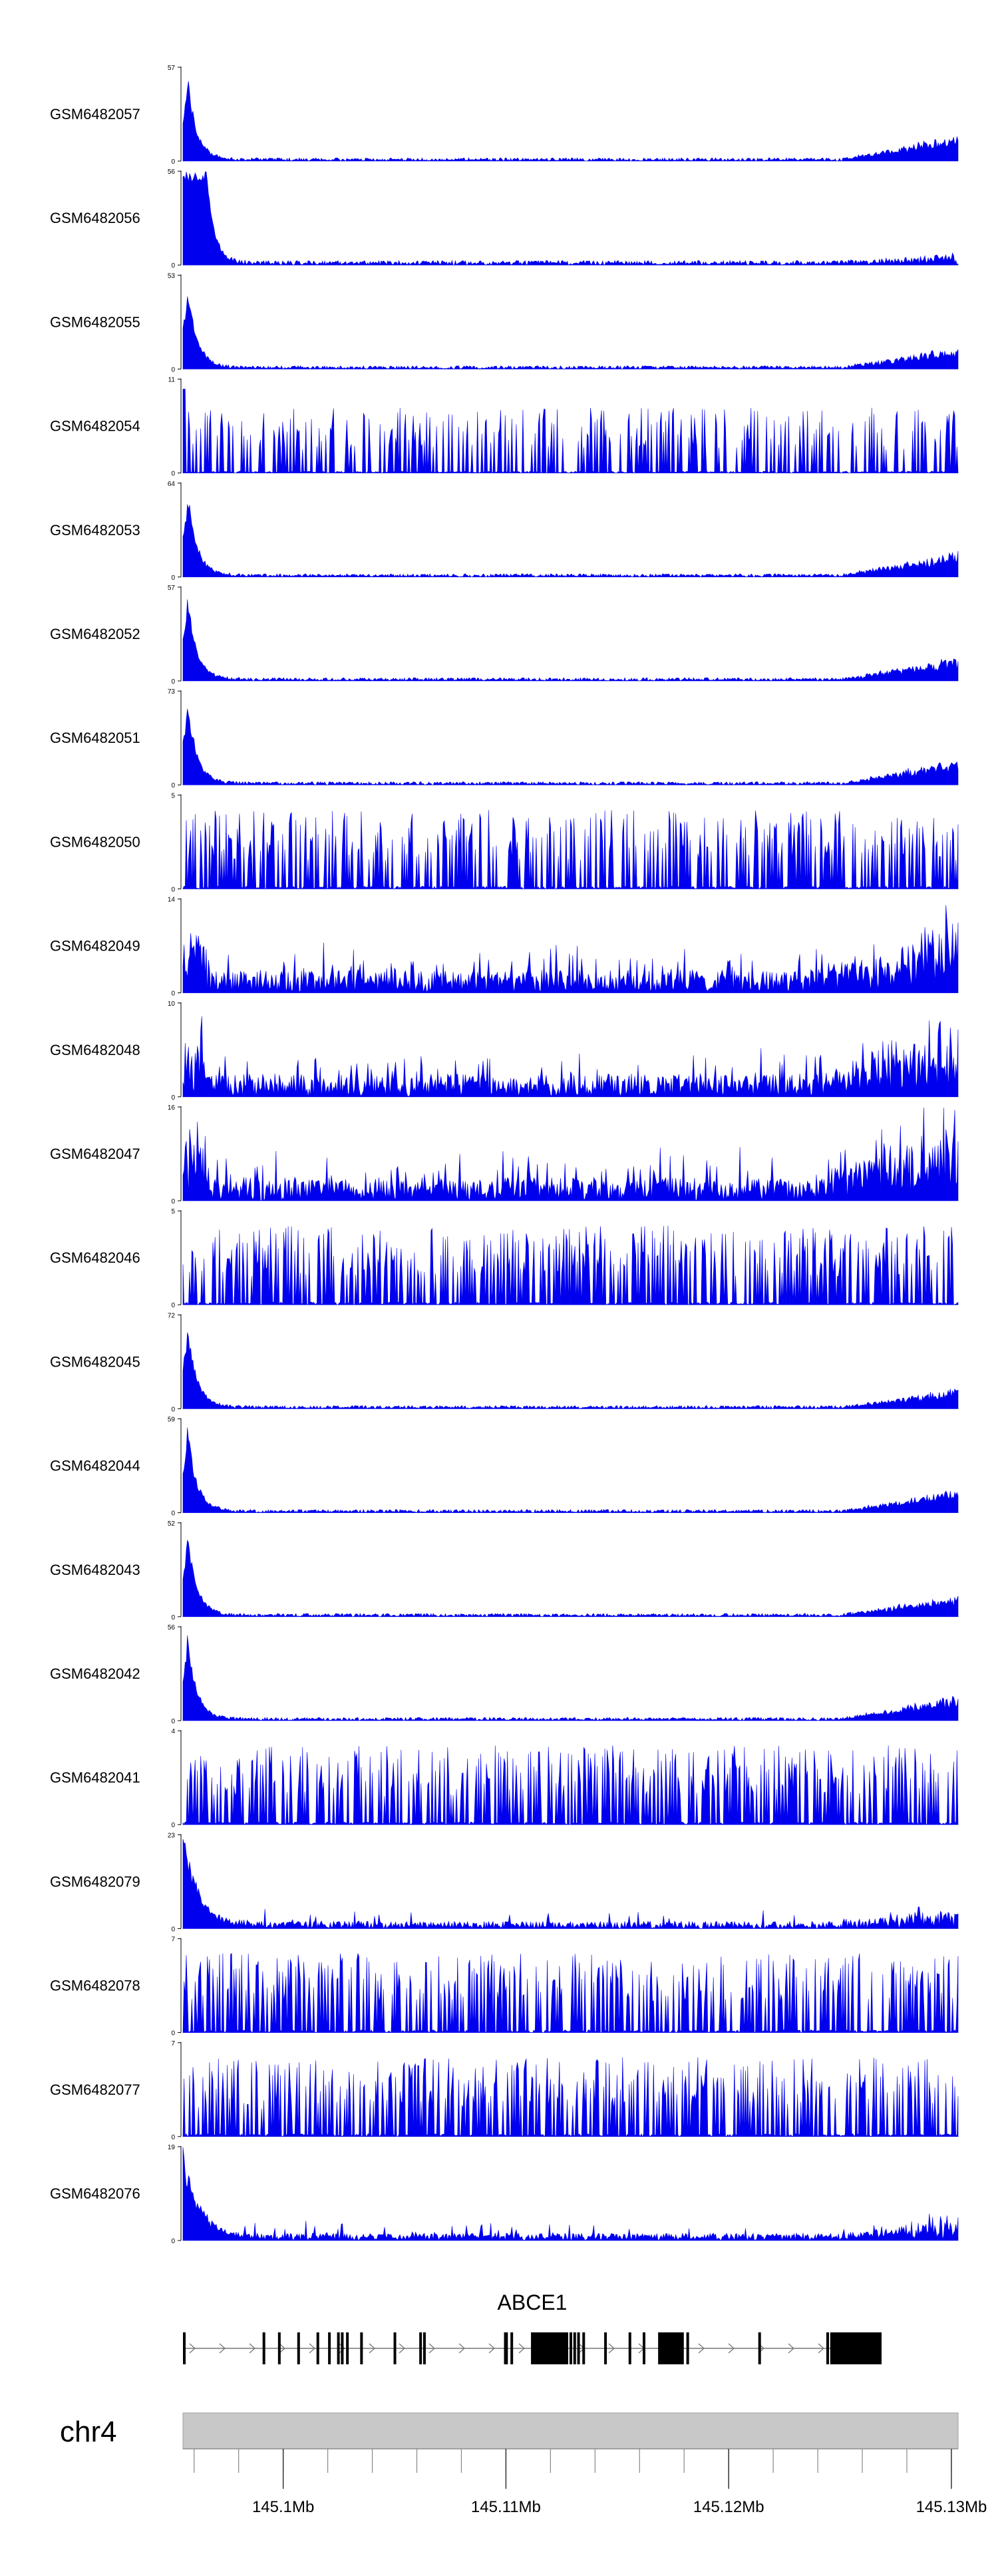 The width and height of the screenshot is (998, 2576). I want to click on track-label: GSM6482051, so click(95, 738).